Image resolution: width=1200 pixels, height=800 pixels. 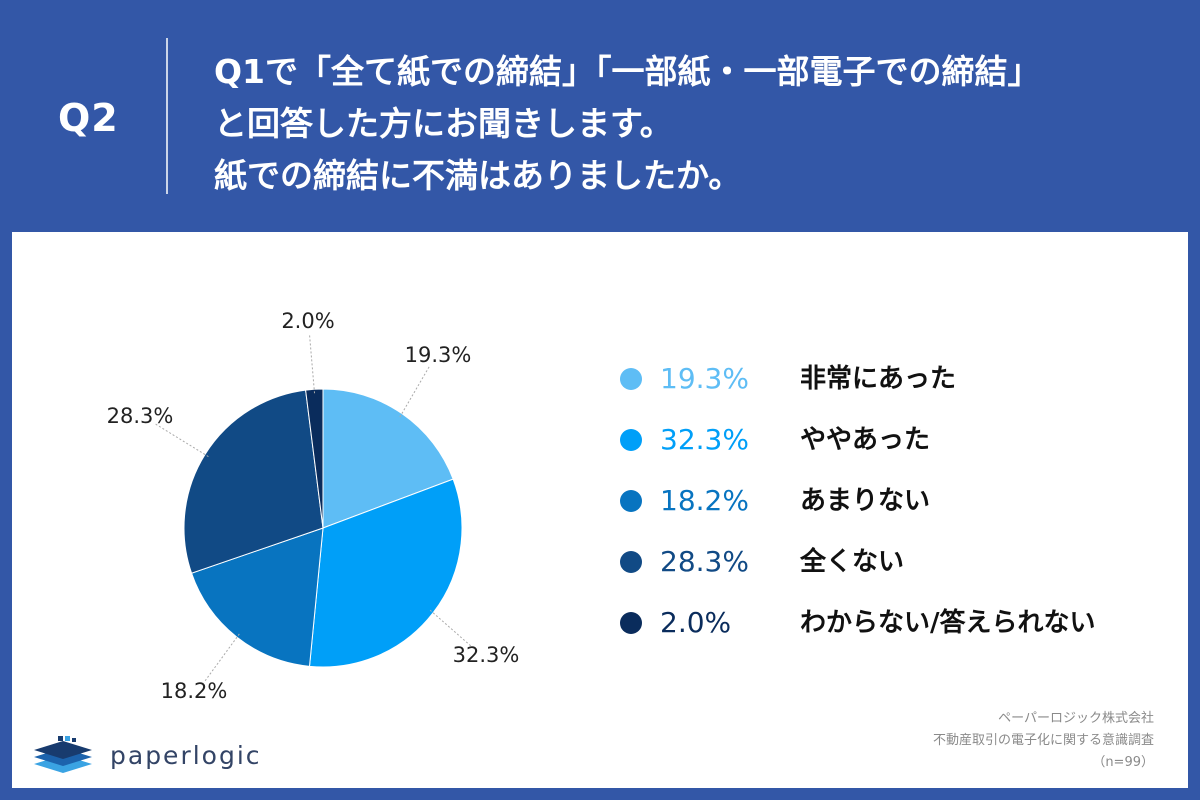 I want to click on legend-pct: 19.3%, so click(x=704, y=378).